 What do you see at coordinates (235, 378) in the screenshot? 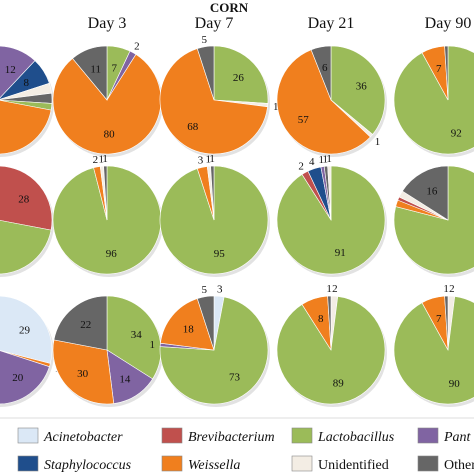
I see `slice-label: 73` at bounding box center [235, 378].